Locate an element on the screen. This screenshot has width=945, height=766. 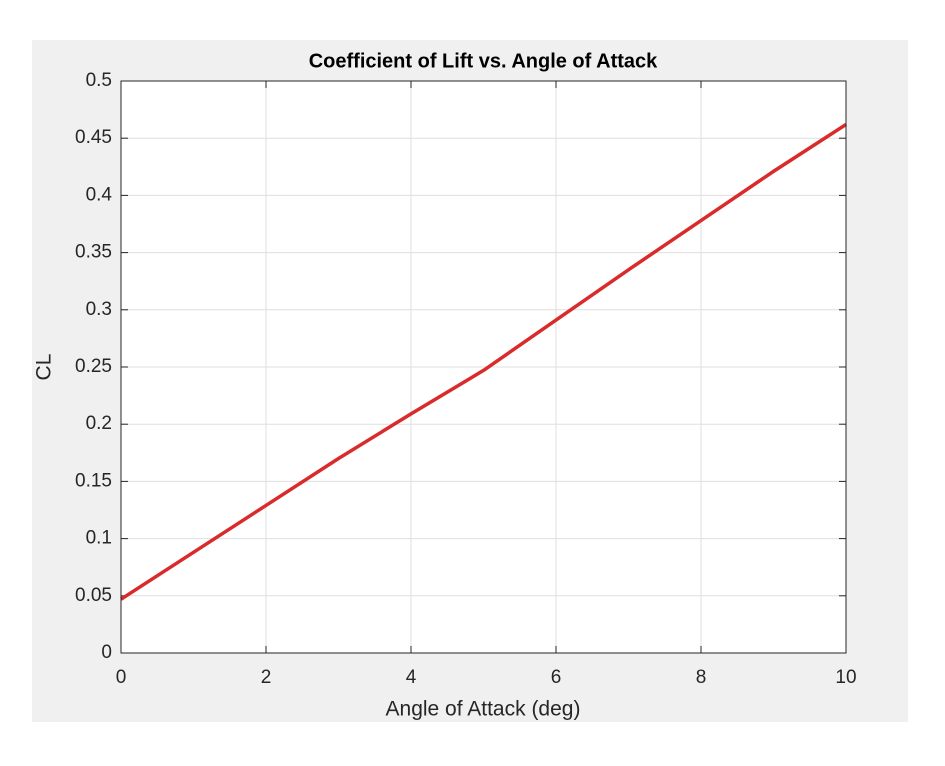
y-tick-label: 0.5 is located at coordinates (99, 80).